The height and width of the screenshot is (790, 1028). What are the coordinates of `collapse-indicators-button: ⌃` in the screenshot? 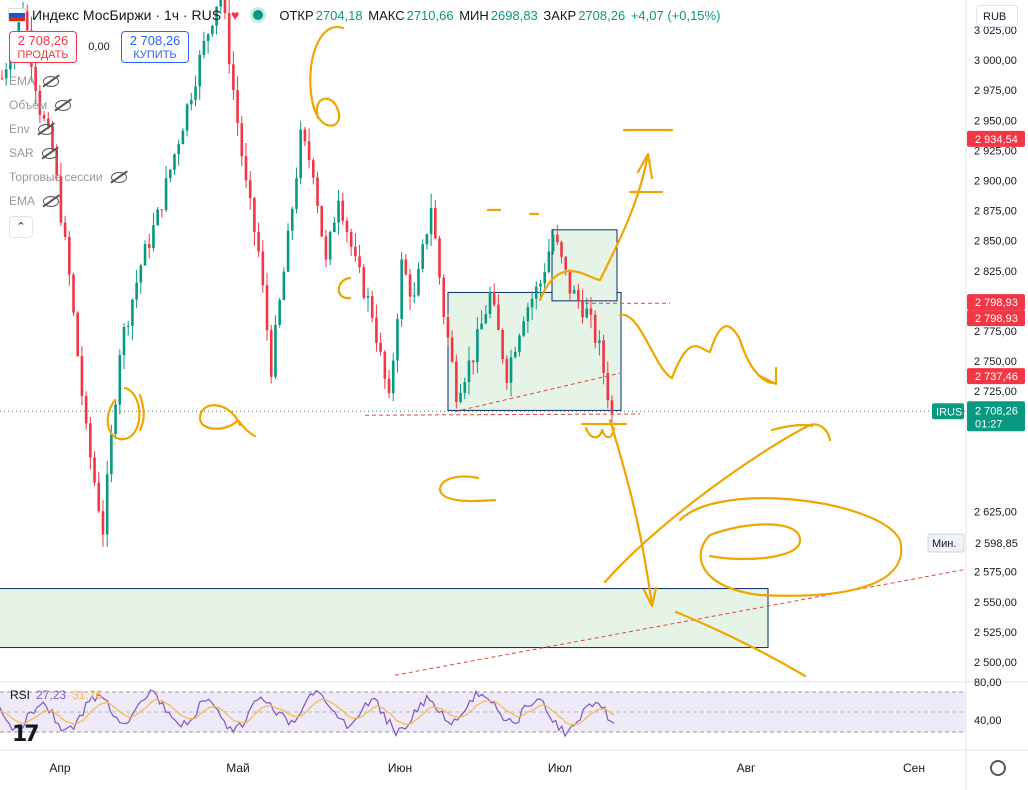 It's located at (21, 227).